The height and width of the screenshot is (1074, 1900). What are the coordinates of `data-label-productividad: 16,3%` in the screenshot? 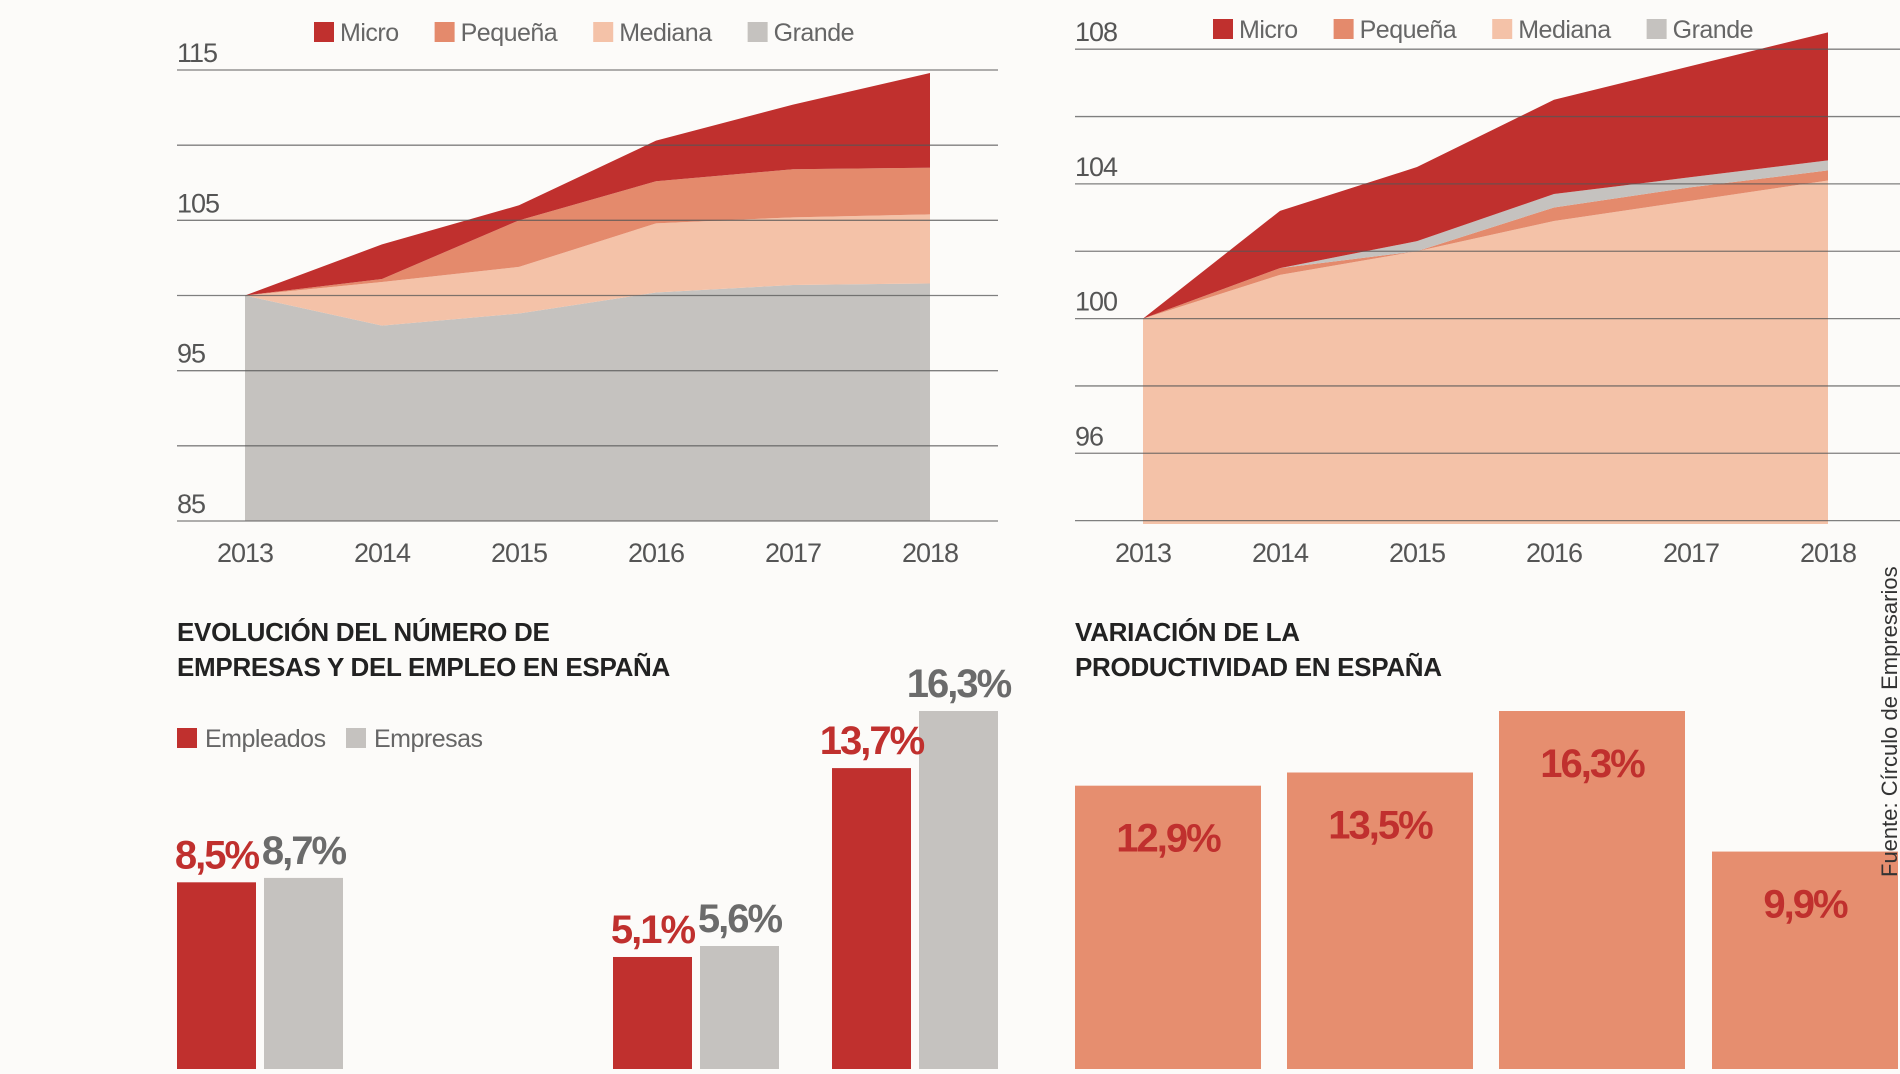 It's located at (1592, 764).